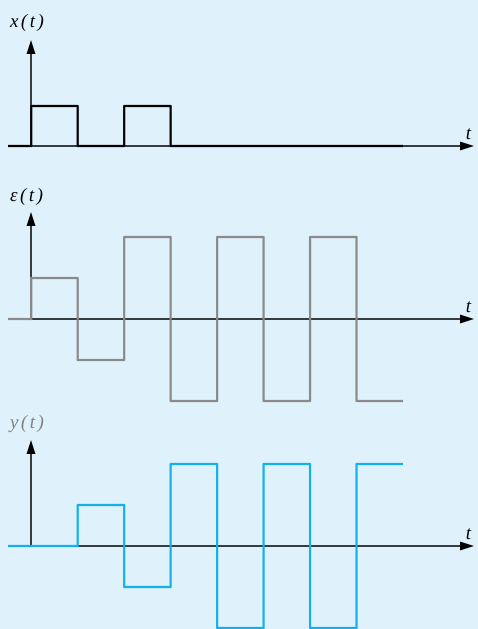 Image resolution: width=478 pixels, height=629 pixels. What do you see at coordinates (28, 195) in the screenshot?
I see `y-axis-title: ε(t)` at bounding box center [28, 195].